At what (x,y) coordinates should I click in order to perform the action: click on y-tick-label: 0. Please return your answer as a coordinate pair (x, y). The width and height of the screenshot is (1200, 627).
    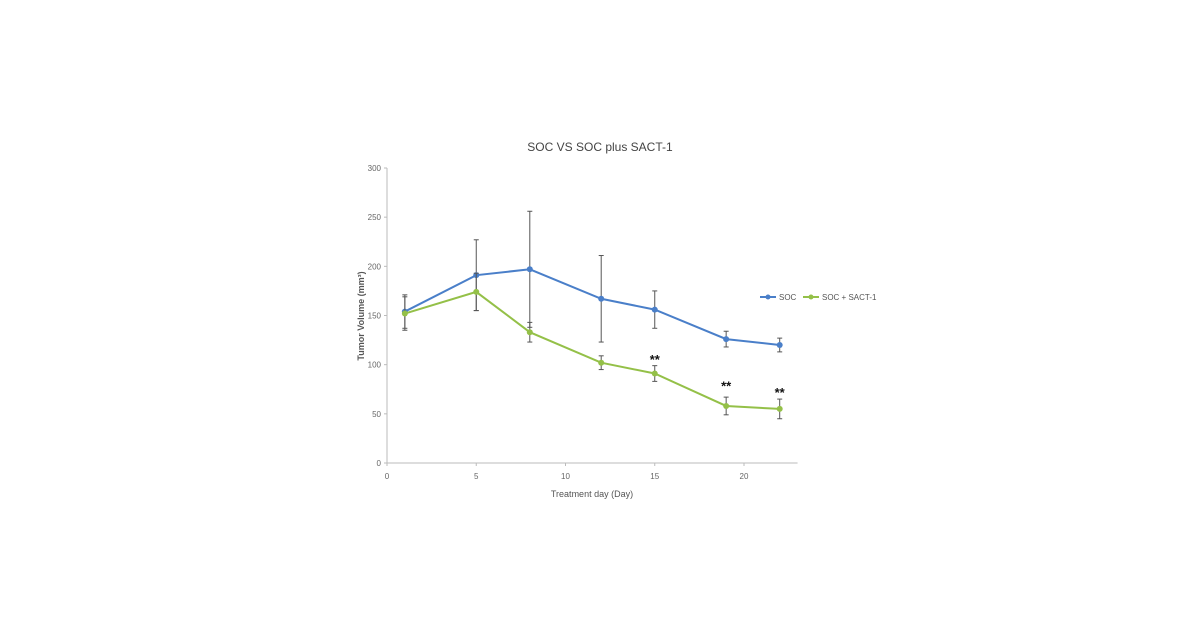
    Looking at the image, I should click on (379, 463).